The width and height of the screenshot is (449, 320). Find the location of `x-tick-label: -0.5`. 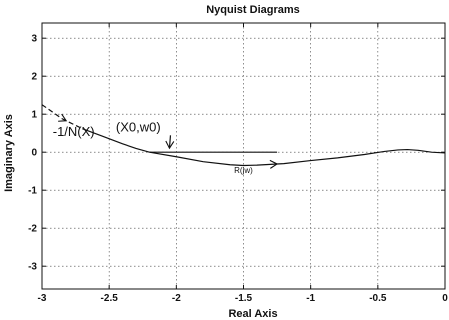

x-tick-label: -0.5 is located at coordinates (378, 298).